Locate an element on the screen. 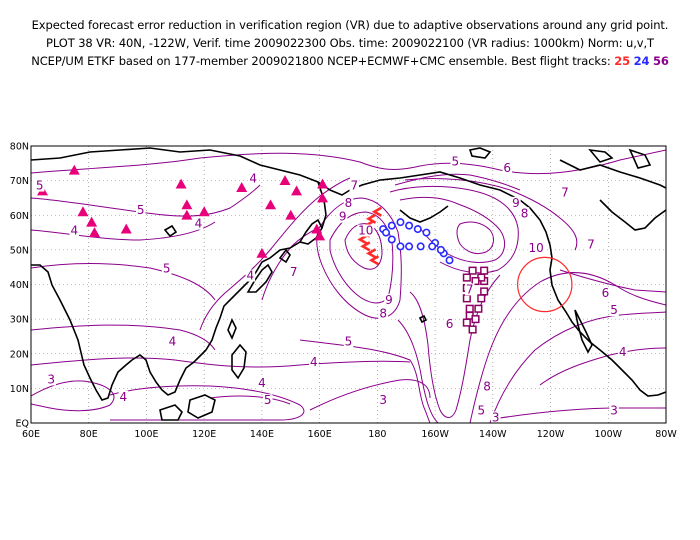 The height and width of the screenshot is (540, 700). lon-tick-label: 60E is located at coordinates (31, 434).